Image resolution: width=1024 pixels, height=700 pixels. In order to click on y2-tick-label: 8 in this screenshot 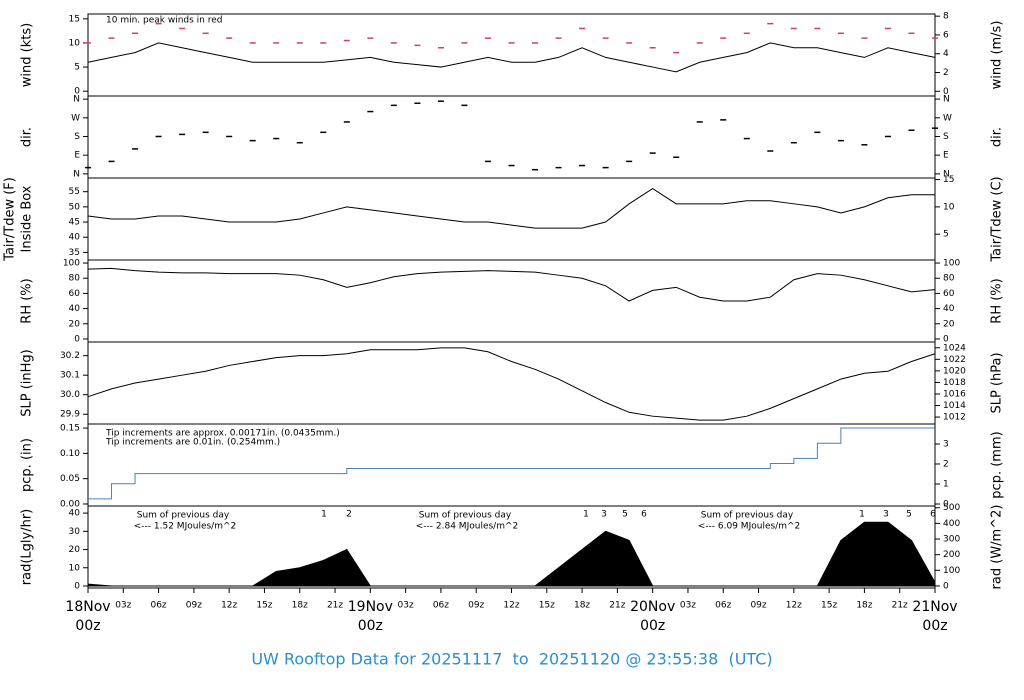, I will do `click(946, 17)`.